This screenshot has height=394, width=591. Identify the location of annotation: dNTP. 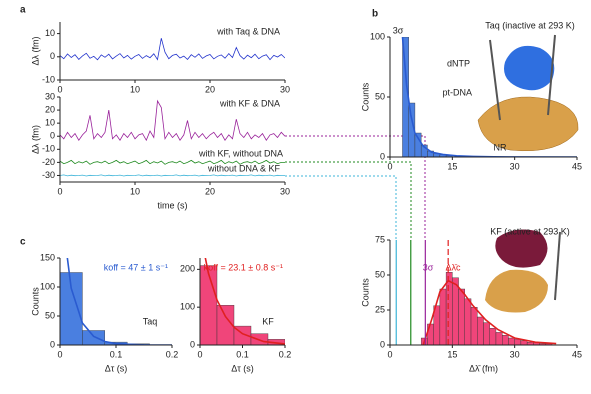
(458, 63).